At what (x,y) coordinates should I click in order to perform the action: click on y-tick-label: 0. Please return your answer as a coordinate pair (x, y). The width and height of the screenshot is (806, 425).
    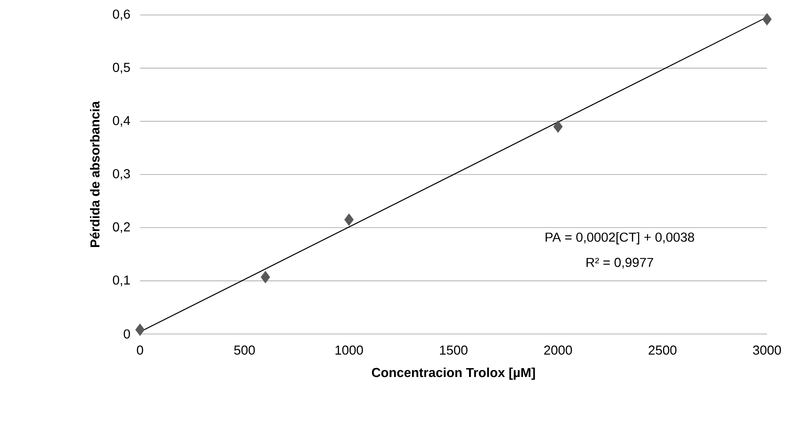
    Looking at the image, I should click on (127, 334).